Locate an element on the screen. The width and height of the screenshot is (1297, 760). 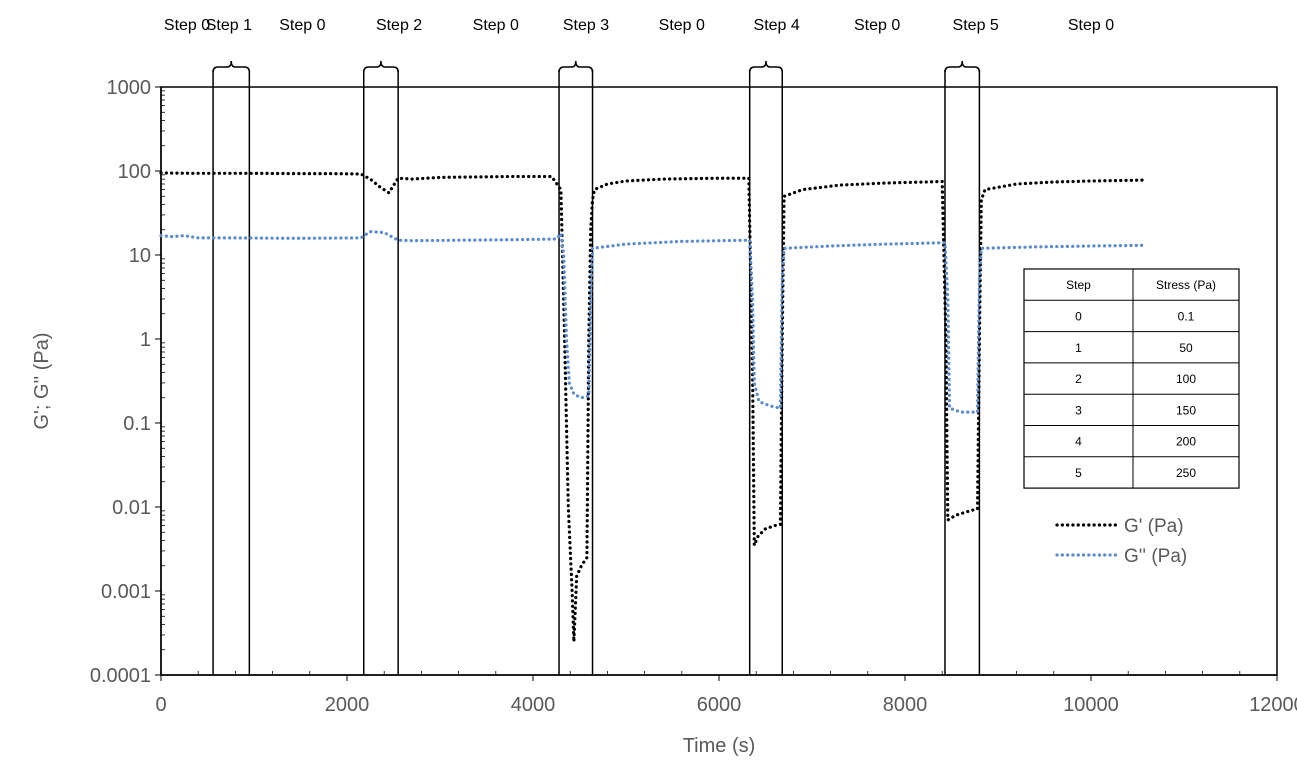
table-cell: 3 is located at coordinates (1078, 410).